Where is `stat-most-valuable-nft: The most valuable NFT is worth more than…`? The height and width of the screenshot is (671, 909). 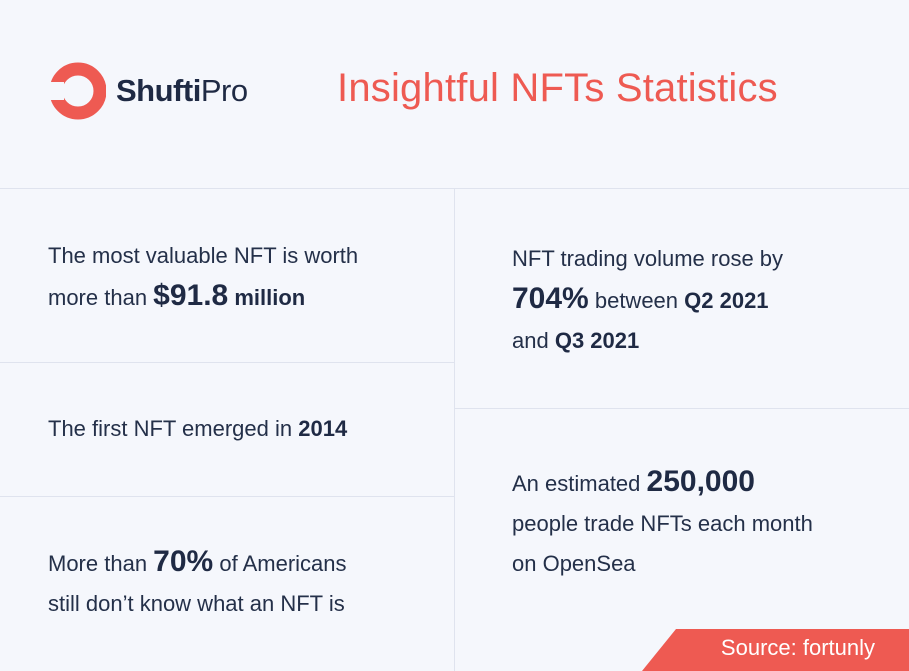
stat-most-valuable-nft: The most valuable NFT is worth more than… is located at coordinates (203, 277).